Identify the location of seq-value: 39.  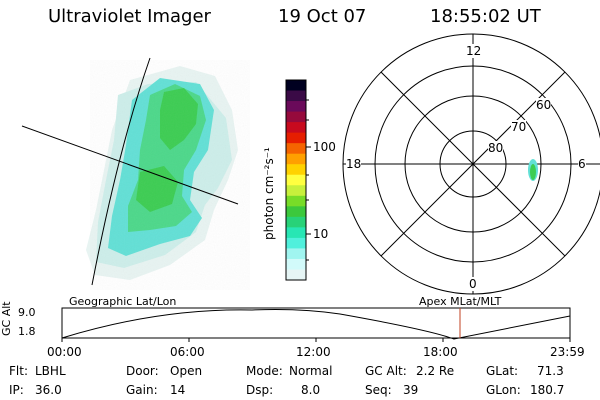
(411, 390).